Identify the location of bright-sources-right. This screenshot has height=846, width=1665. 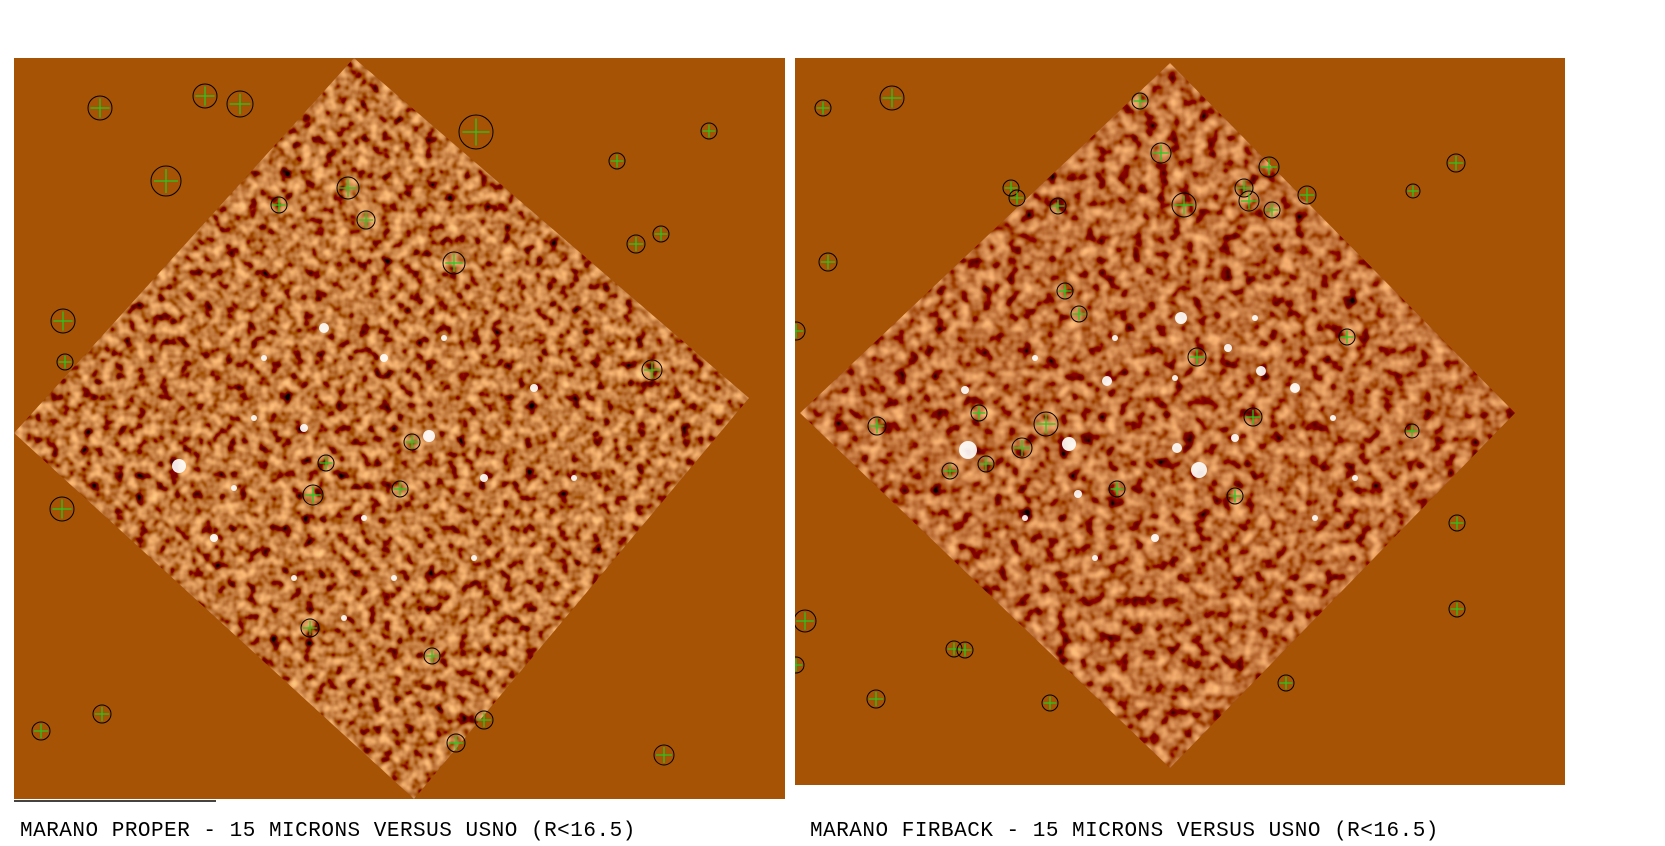
(1158, 436).